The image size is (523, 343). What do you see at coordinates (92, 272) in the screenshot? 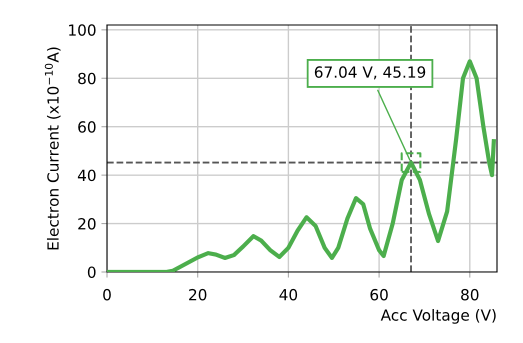
I see `y-tick-label: 0` at bounding box center [92, 272].